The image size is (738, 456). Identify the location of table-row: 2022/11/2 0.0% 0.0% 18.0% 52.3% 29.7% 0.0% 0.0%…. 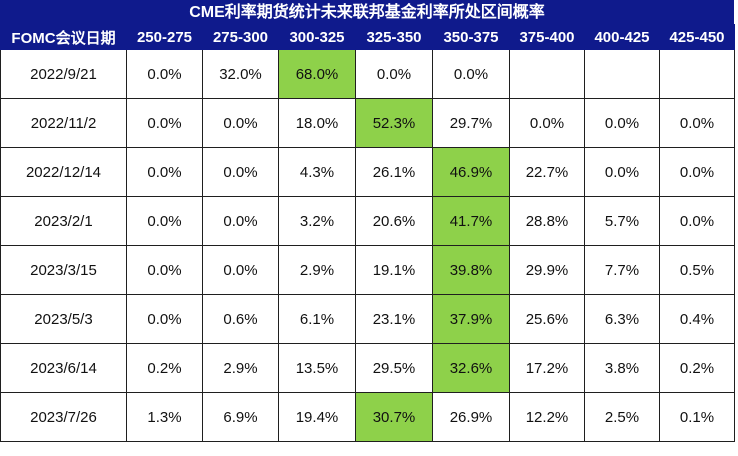
(367, 123).